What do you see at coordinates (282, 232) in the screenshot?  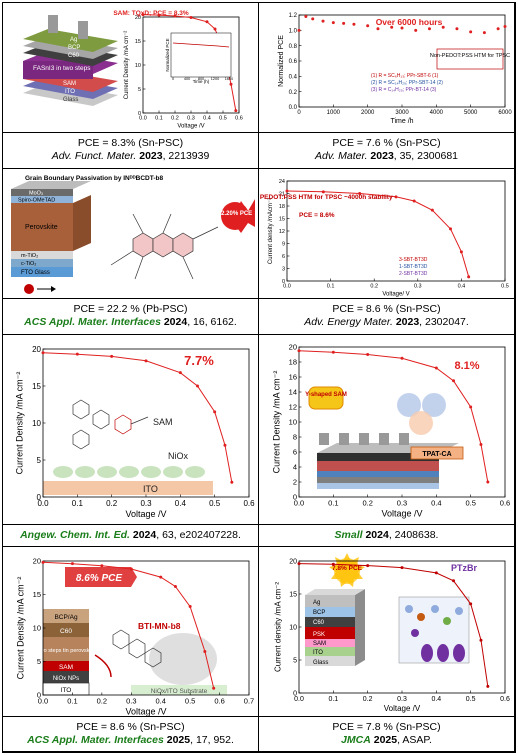 I see `y-tick-label: 12` at bounding box center [282, 232].